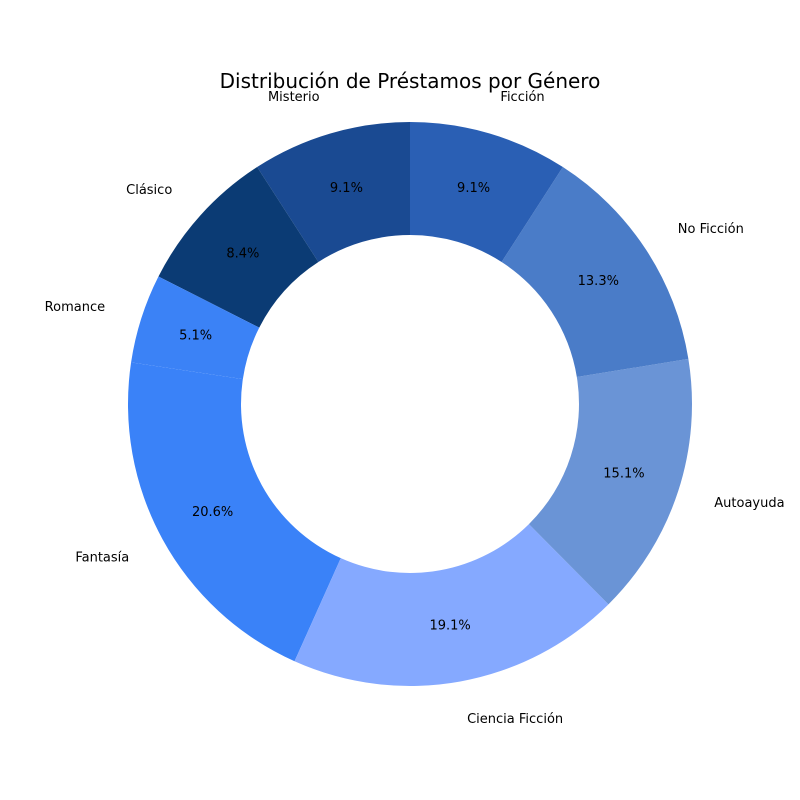 This screenshot has width=800, height=800. I want to click on slice-label-ficcion: Ficción, so click(522, 97).